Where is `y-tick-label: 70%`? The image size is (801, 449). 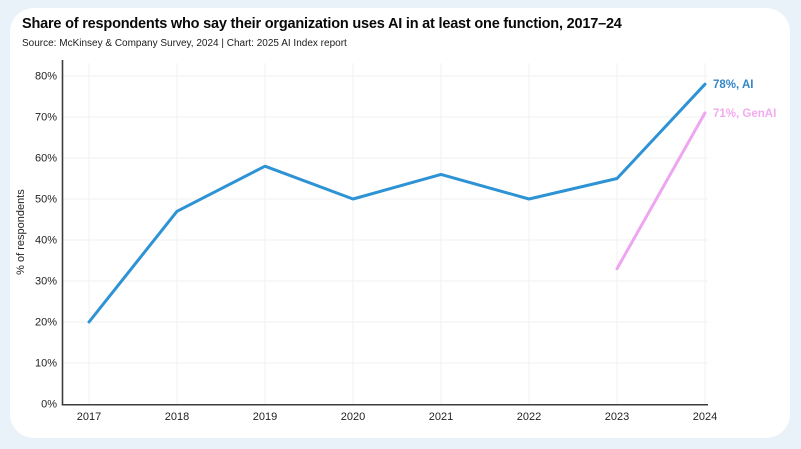
y-tick-label: 70% is located at coordinates (46, 118).